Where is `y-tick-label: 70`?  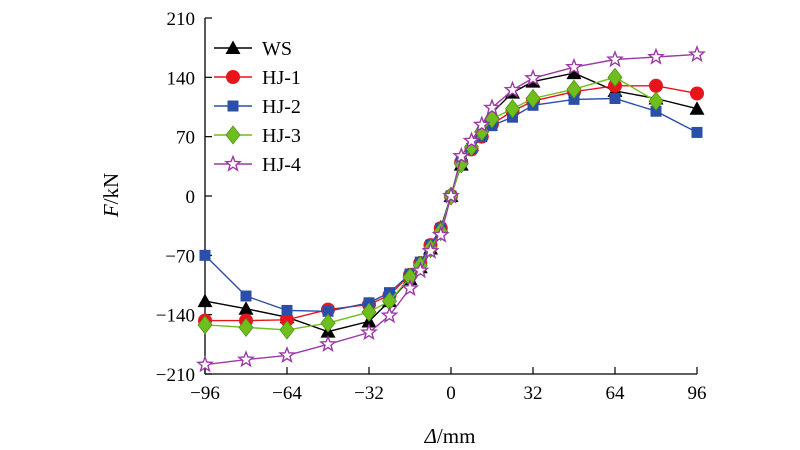 y-tick-label: 70 is located at coordinates (185, 138).